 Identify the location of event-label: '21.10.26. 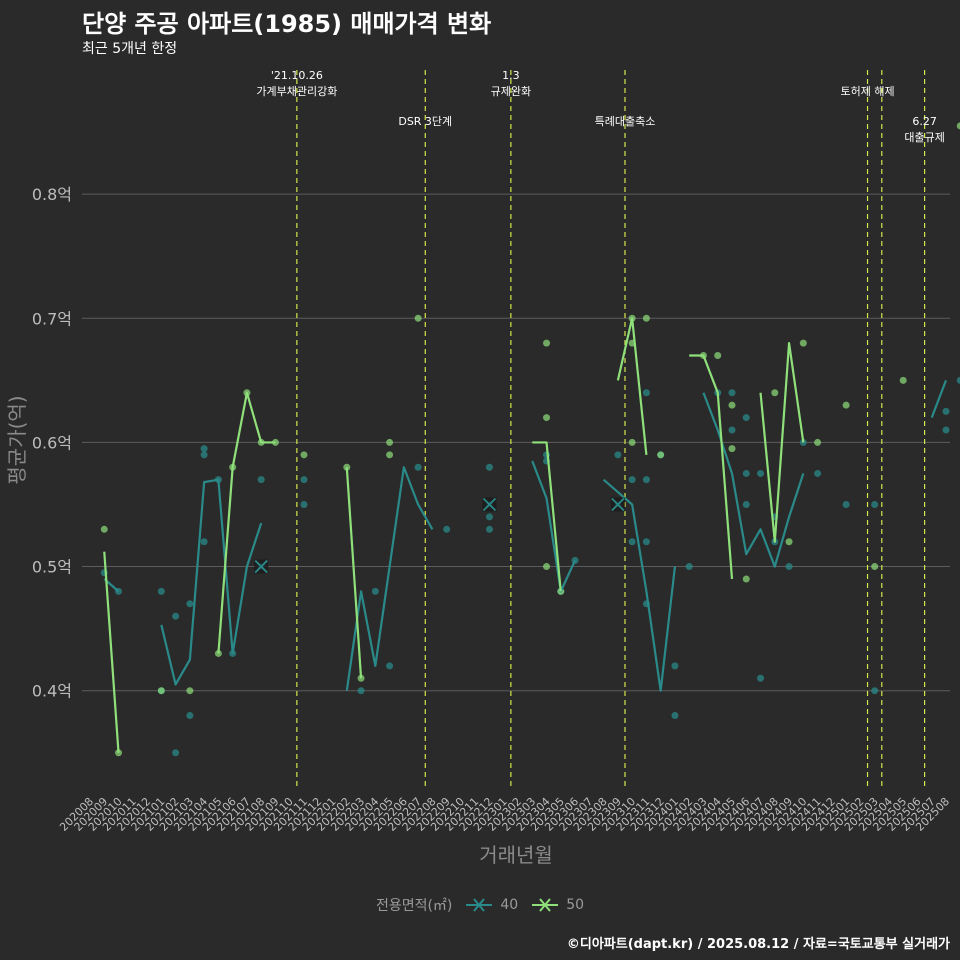
(297, 75).